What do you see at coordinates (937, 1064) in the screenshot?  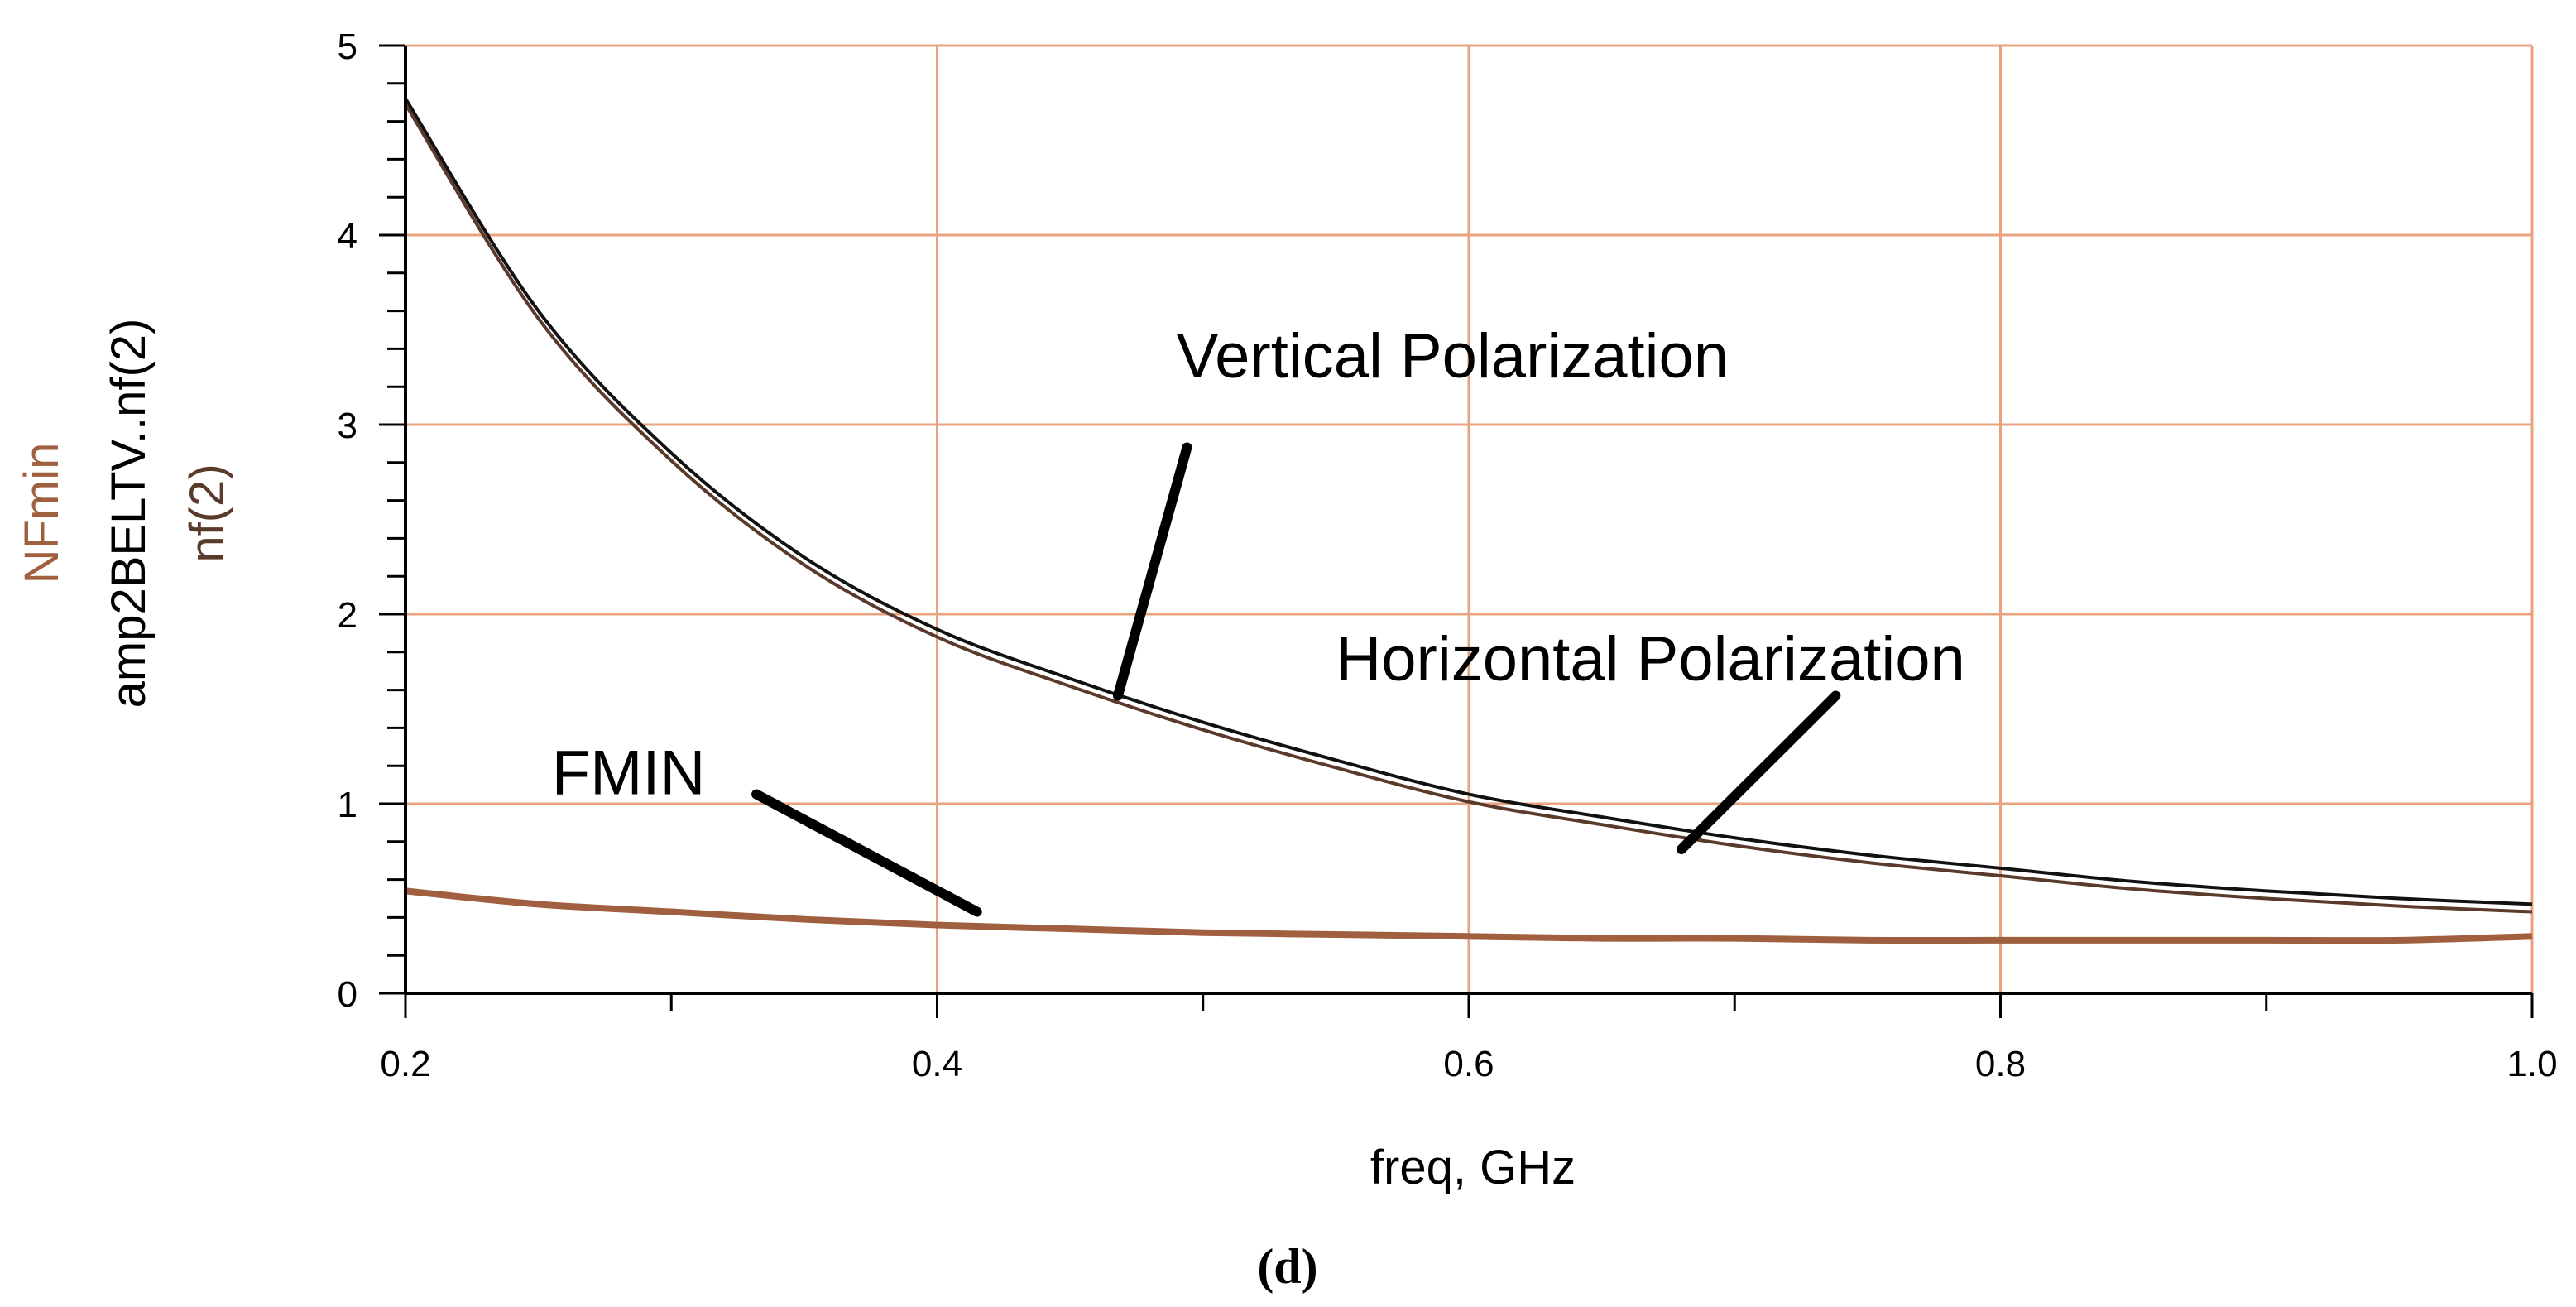 I see `x-tick-label: 0.4` at bounding box center [937, 1064].